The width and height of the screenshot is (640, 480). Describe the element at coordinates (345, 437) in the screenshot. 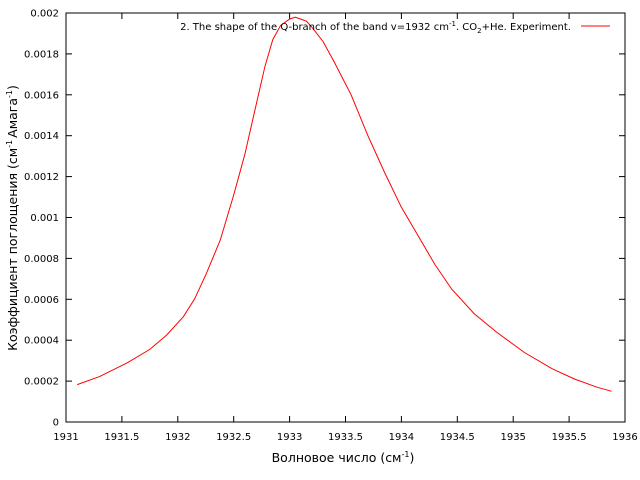

I see `x-tick-label: 1933.5` at that location.